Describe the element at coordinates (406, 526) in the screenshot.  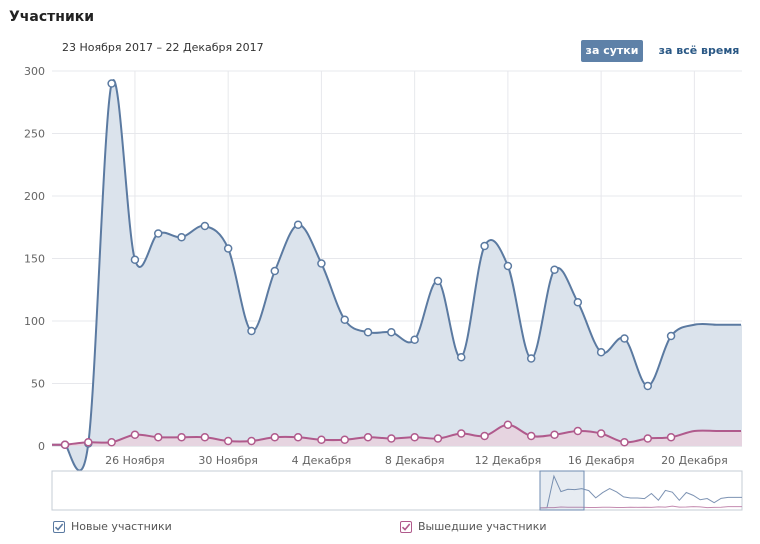
I see `left-members-checkbox` at that location.